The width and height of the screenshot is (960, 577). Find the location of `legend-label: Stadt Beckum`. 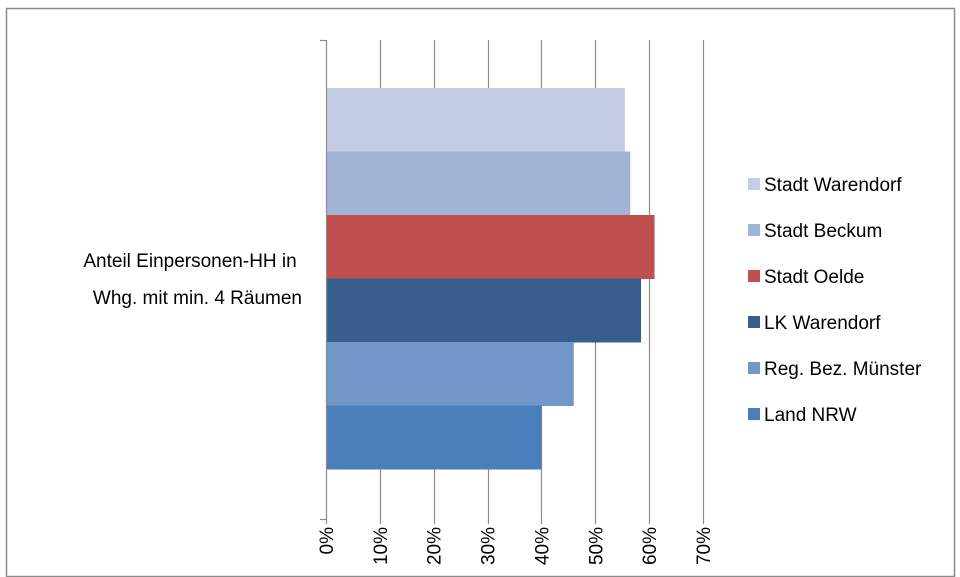

legend-label: Stadt Beckum is located at coordinates (823, 231).